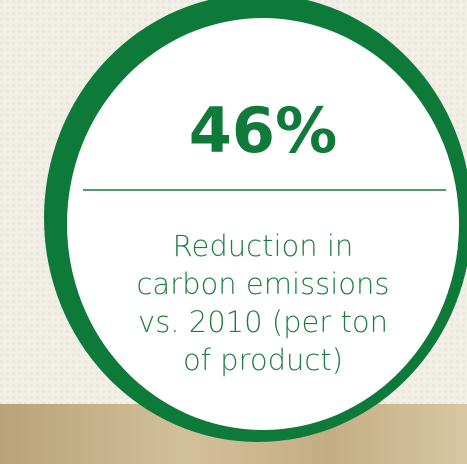 The image size is (467, 464). What do you see at coordinates (263, 246) in the screenshot?
I see `caption-line: Reduction in` at bounding box center [263, 246].